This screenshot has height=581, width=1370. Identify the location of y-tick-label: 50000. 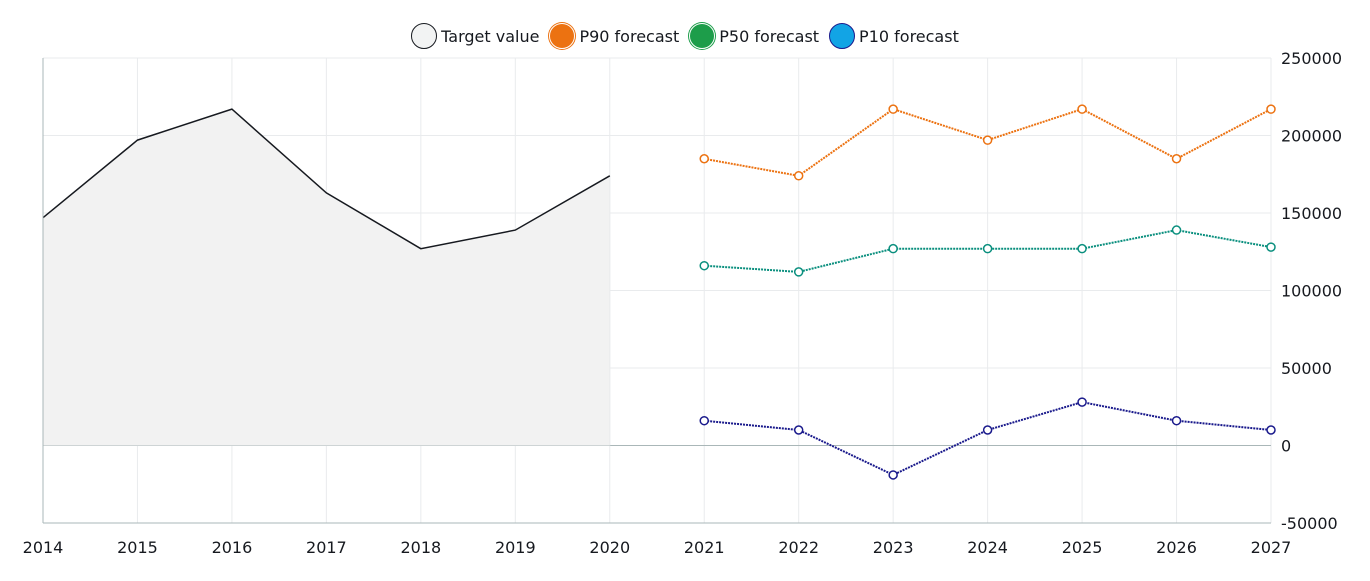
(1306, 368).